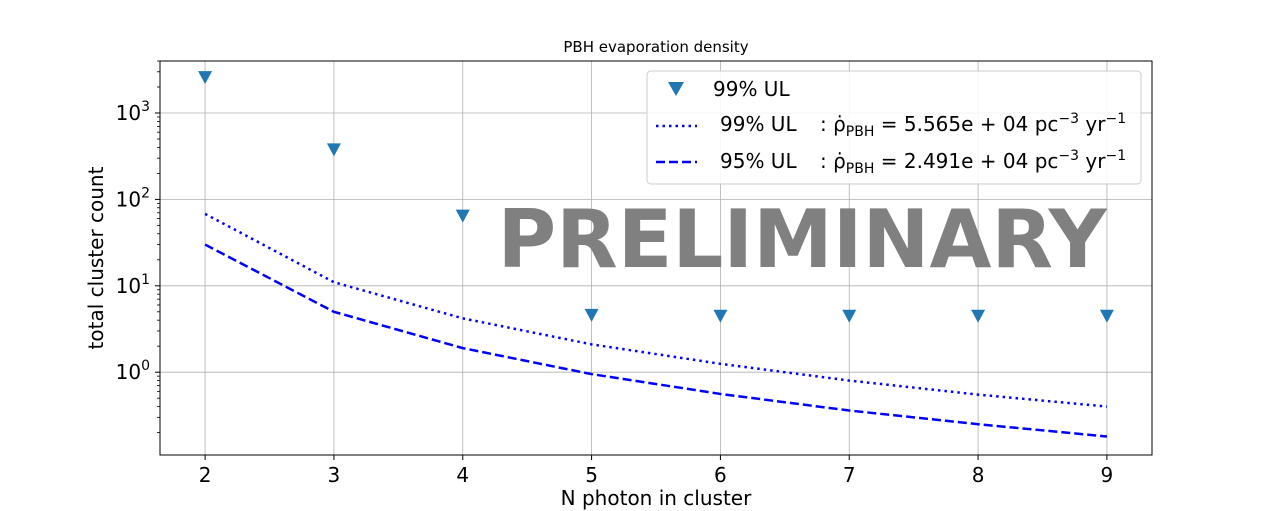 This screenshot has width=1280, height=511. Describe the element at coordinates (923, 125) in the screenshot. I see `legend-label-dotted: 99% UL: ρ̇PBH = 5.565e + 04 pc−3 yr−1` at that location.